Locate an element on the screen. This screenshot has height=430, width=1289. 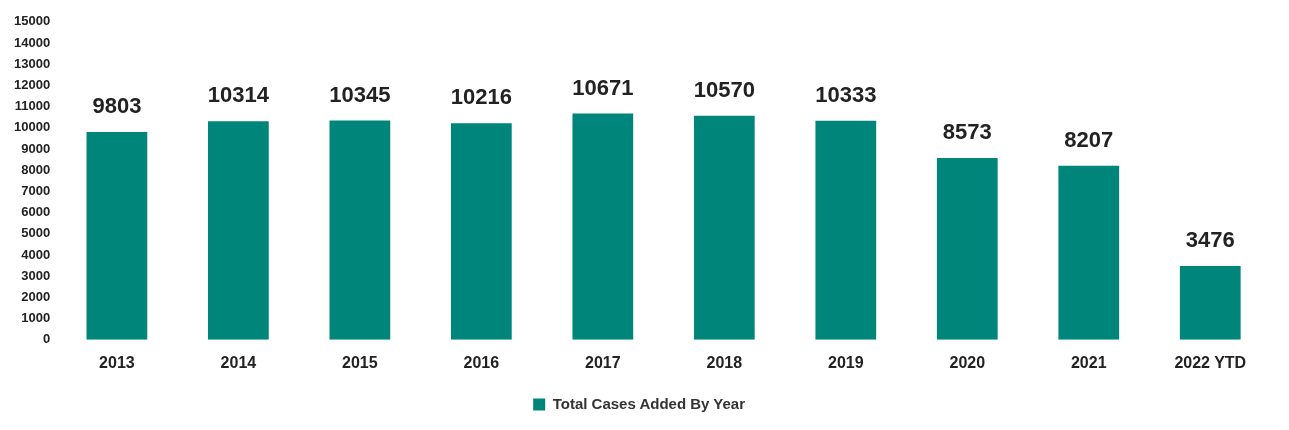
y-tick-label: 7000 is located at coordinates (36, 190).